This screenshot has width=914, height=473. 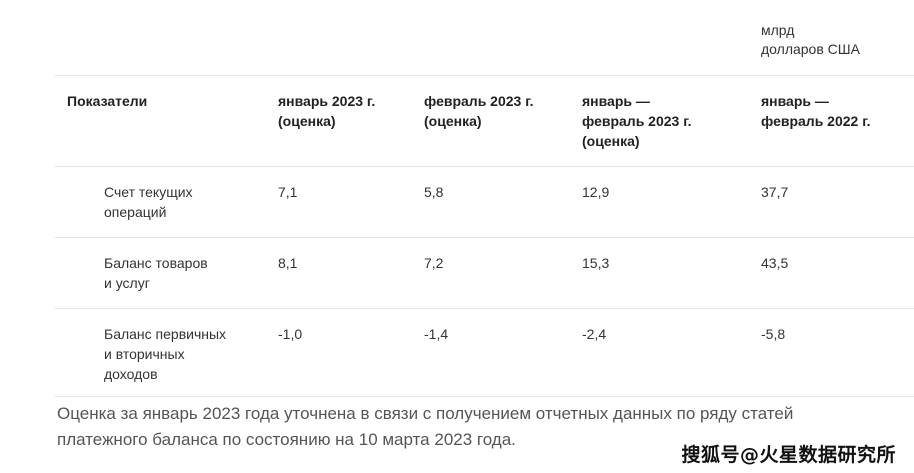 I want to click on header-divider, so click(x=484, y=166).